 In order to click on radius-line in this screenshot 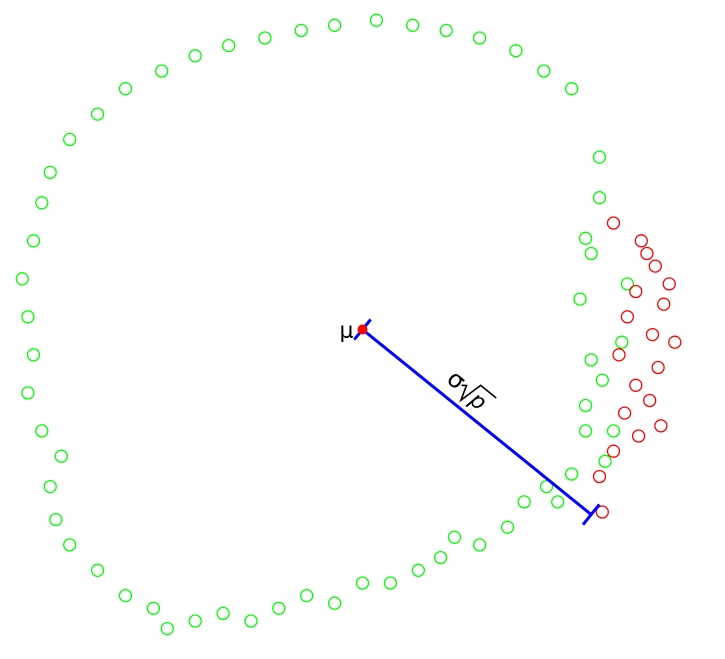, I will do `click(477, 422)`.